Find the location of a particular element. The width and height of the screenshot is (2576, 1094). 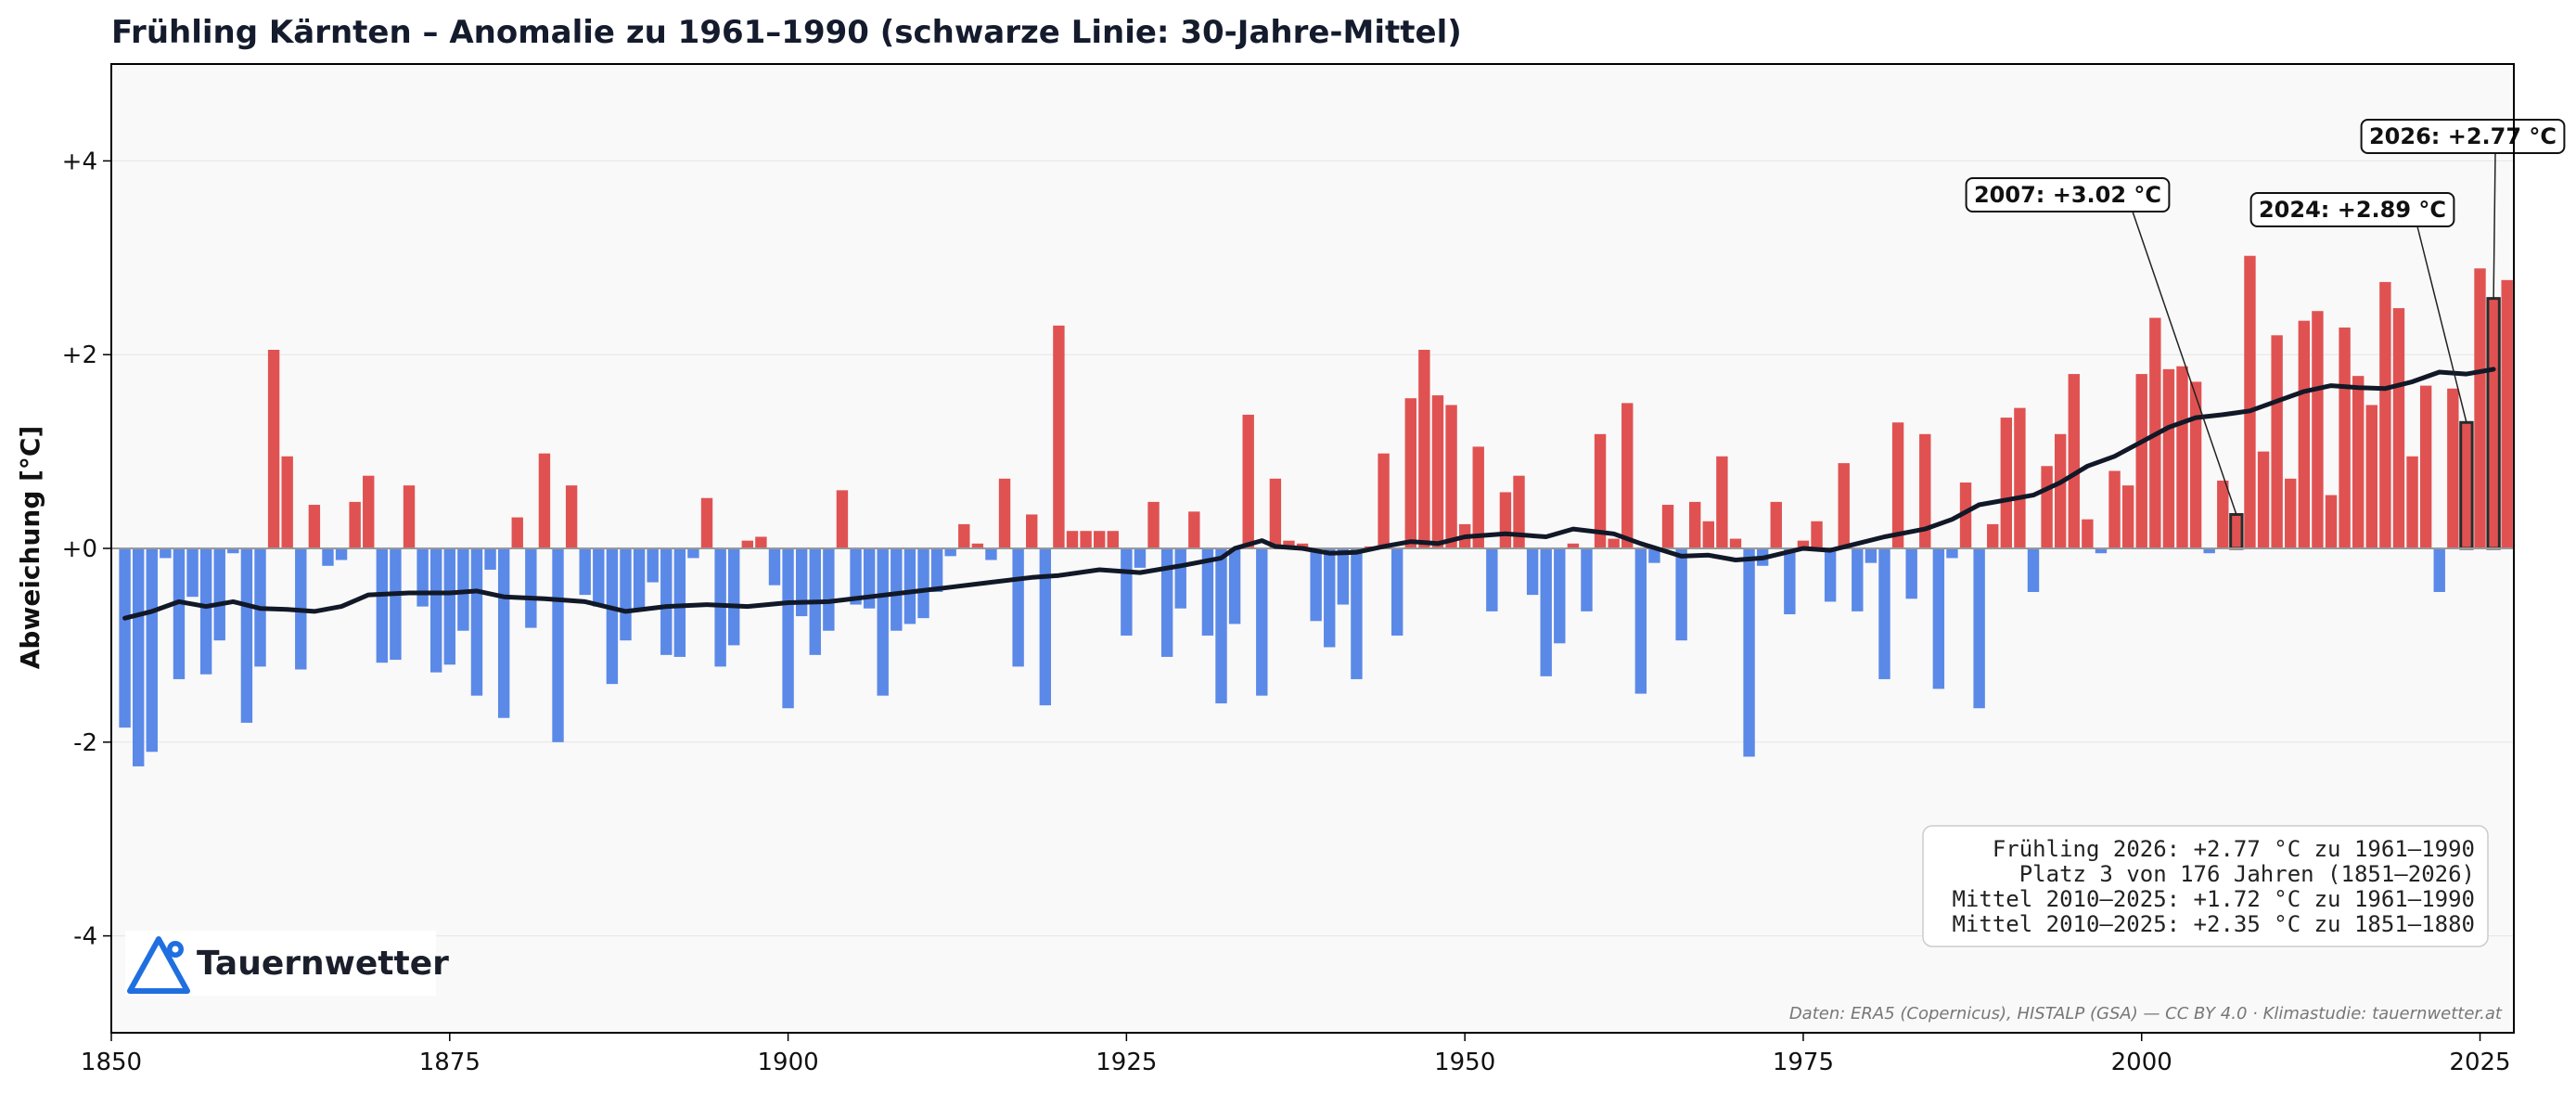

bar-1908 is located at coordinates (897, 589).